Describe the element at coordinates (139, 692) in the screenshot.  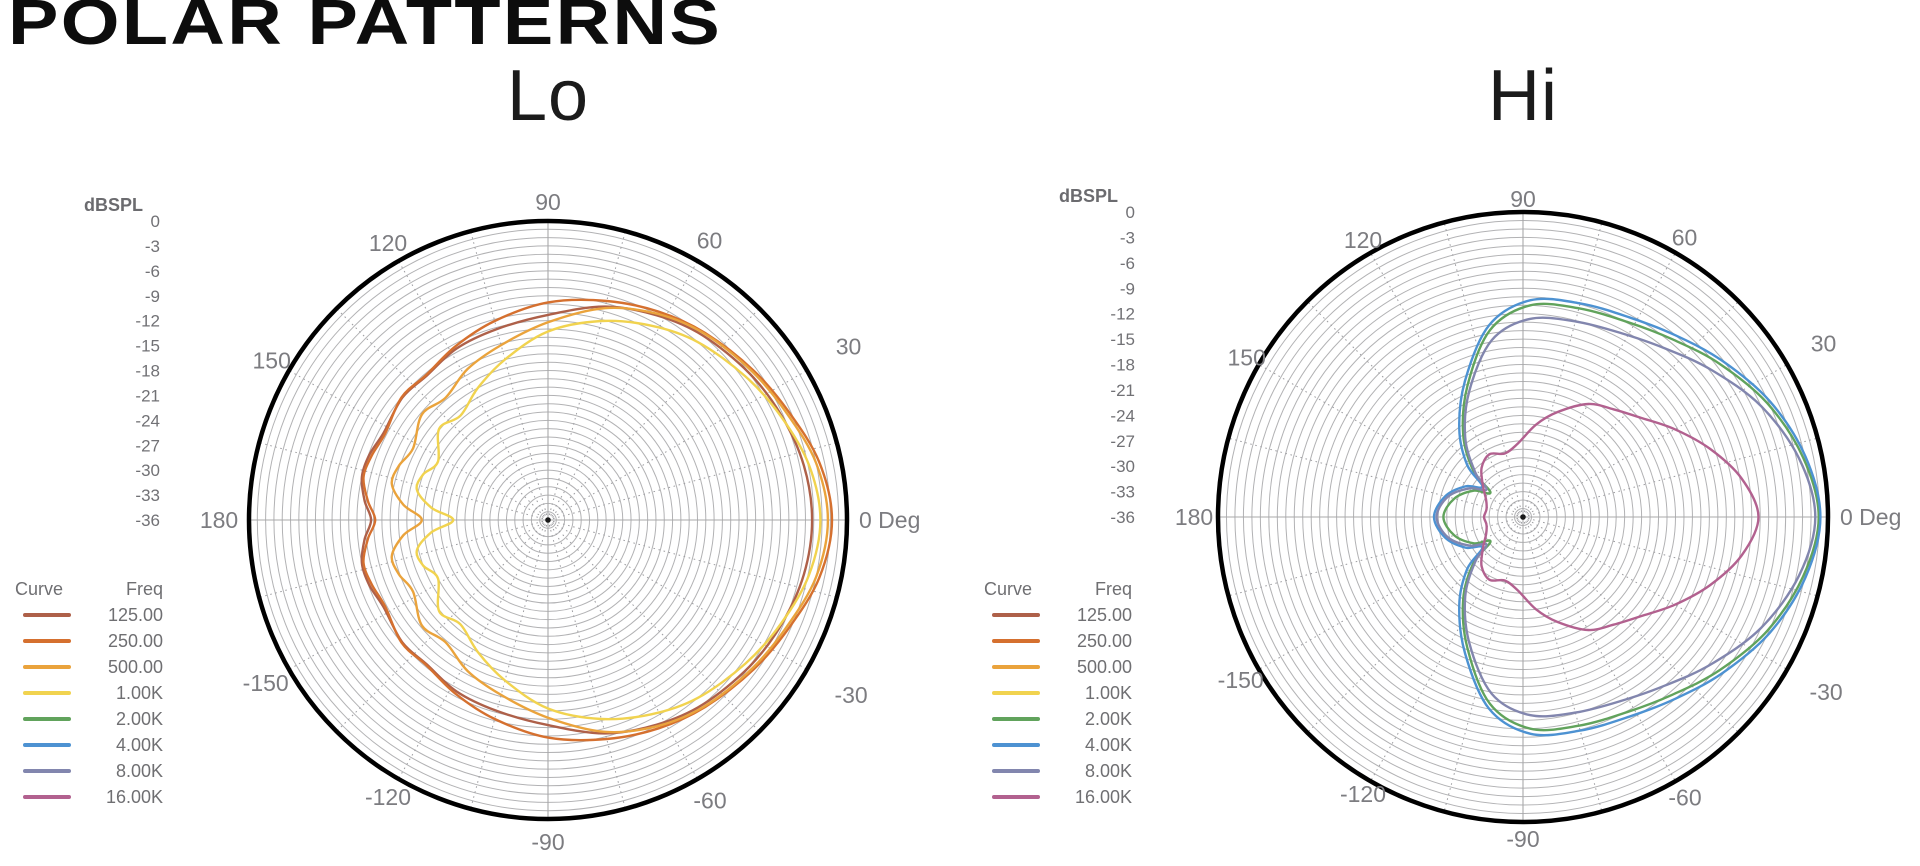
I see `legend-item-label: 1.00K` at that location.